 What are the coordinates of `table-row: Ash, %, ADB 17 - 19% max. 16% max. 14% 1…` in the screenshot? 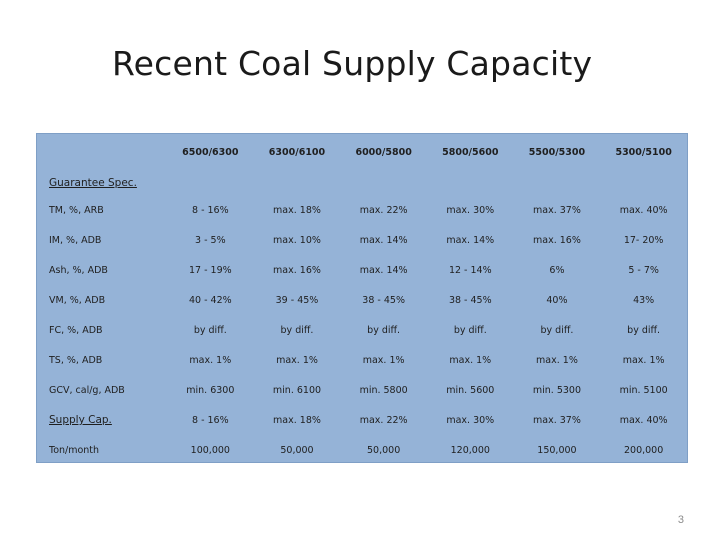 It's located at (362, 270).